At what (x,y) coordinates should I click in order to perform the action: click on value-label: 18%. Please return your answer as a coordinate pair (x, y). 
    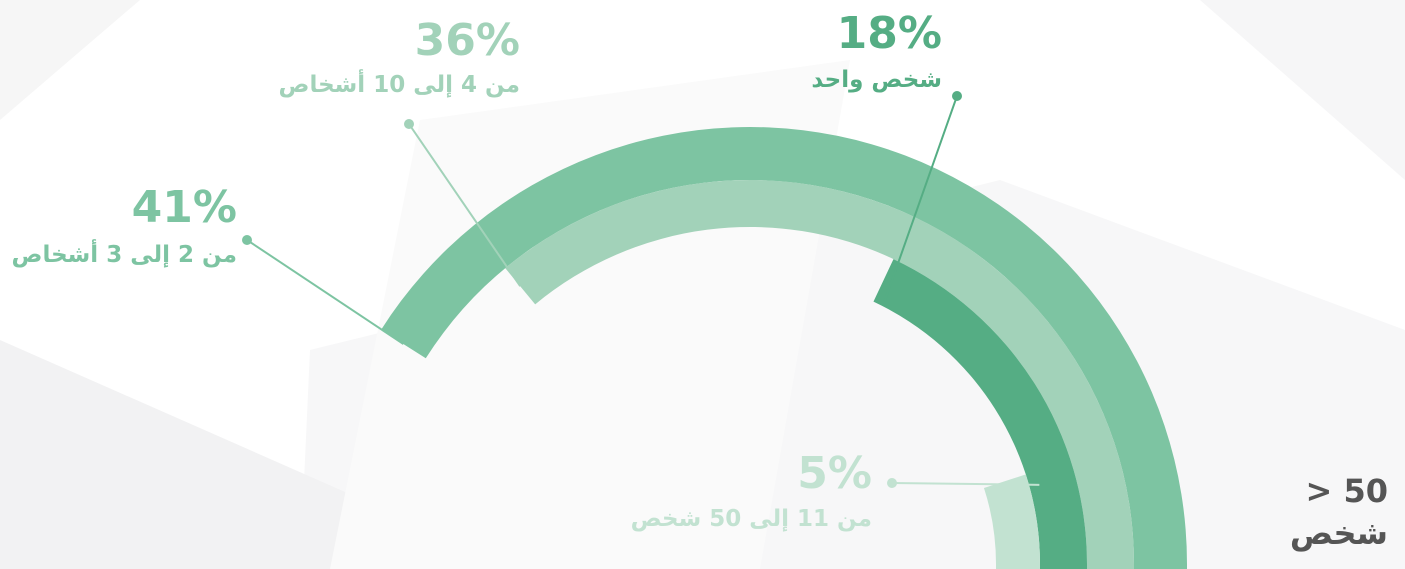
    Looking at the image, I should click on (889, 33).